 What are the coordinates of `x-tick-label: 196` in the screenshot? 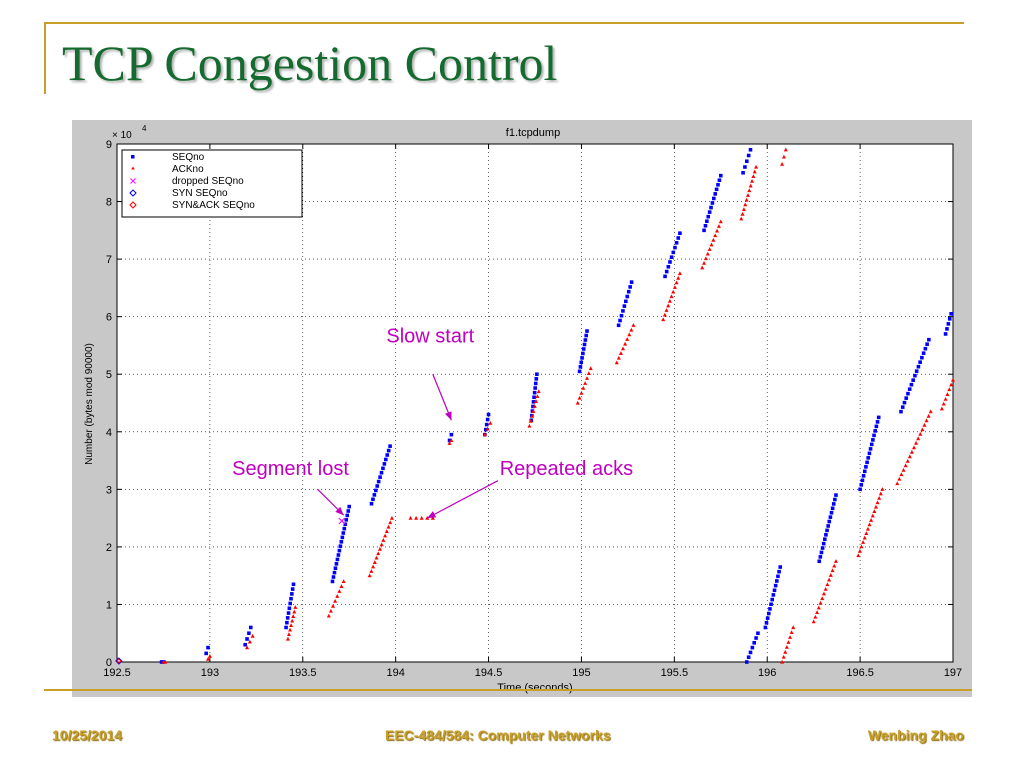 It's located at (767, 673).